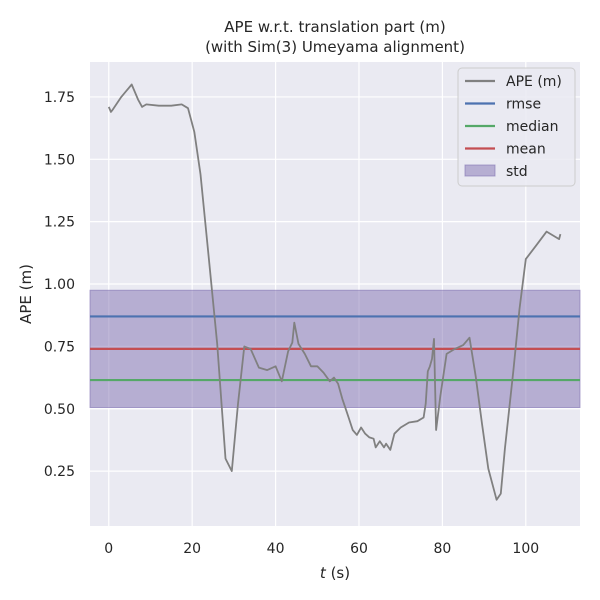 This screenshot has width=600, height=600. Describe the element at coordinates (59, 410) in the screenshot. I see `y-tick-label: 0.50` at that location.